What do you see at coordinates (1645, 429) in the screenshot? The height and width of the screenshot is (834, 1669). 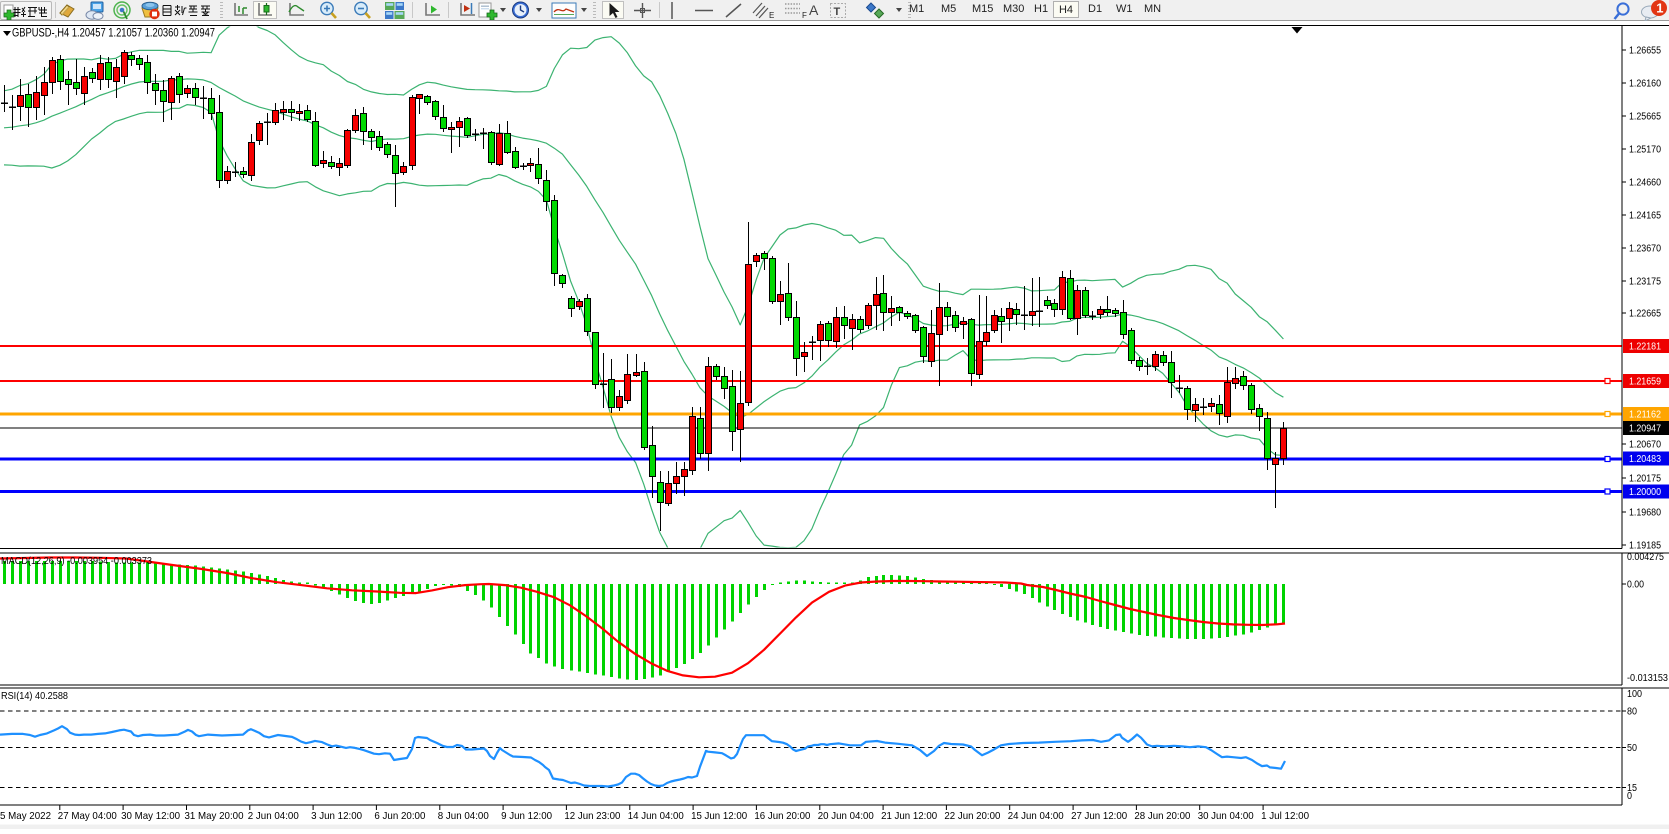 I see `svg-text: 1.20947` at bounding box center [1645, 429].